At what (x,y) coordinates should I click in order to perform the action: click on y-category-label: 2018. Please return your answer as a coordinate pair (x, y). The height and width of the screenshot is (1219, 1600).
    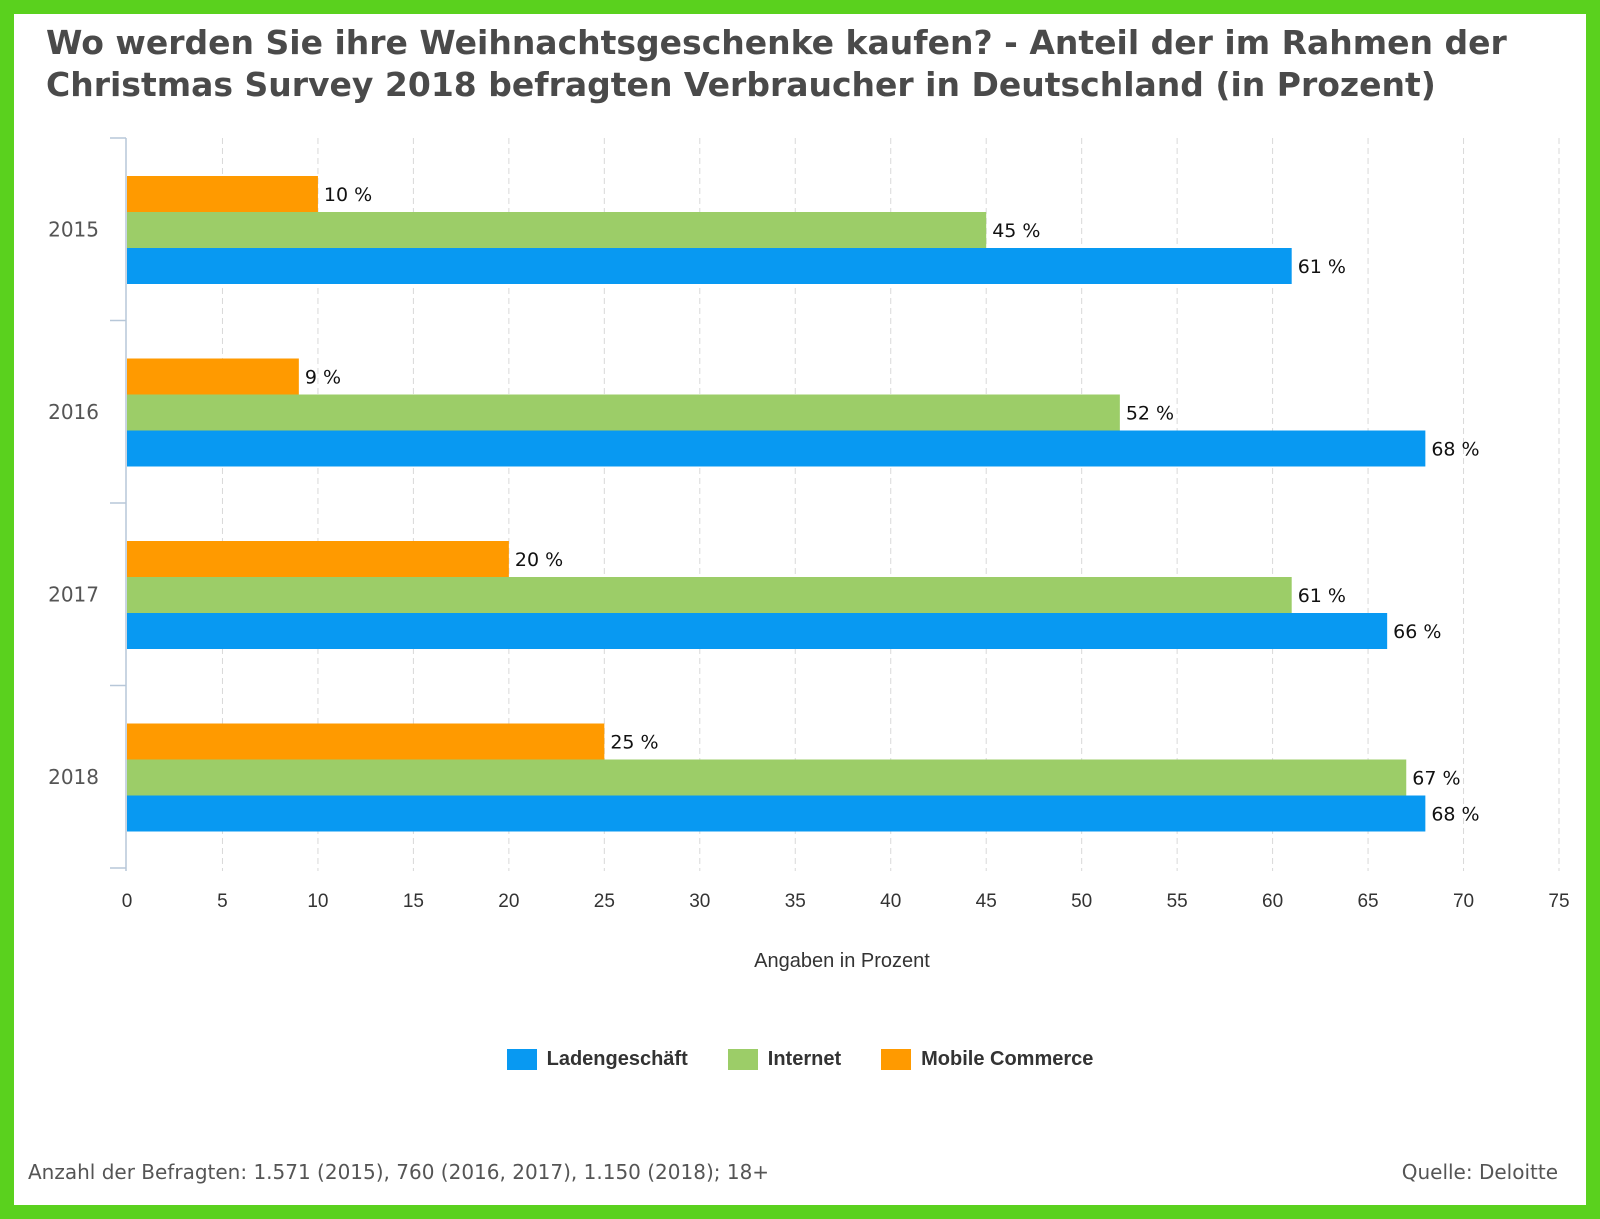
    Looking at the image, I should click on (73, 777).